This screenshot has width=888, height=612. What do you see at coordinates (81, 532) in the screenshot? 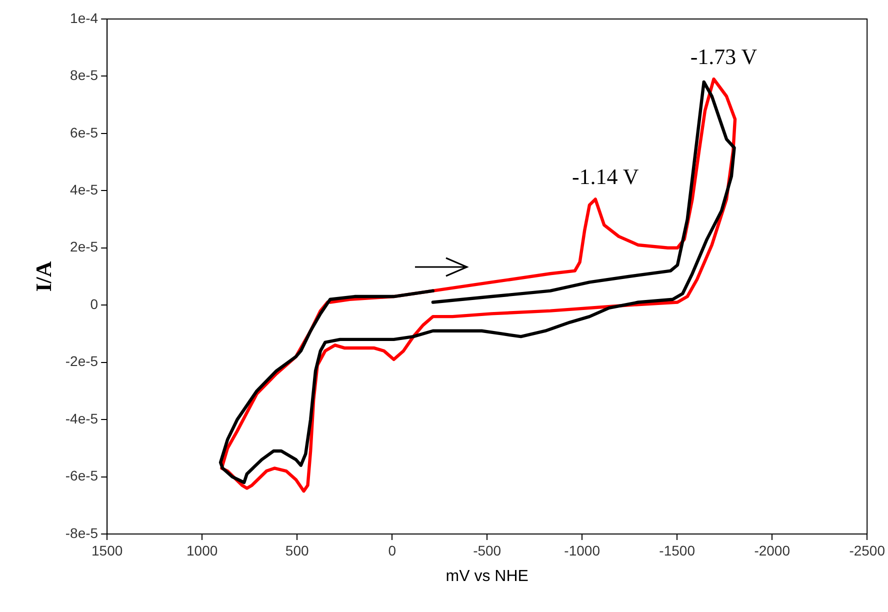
I see `y-tick-label: -8e-5` at bounding box center [81, 532].